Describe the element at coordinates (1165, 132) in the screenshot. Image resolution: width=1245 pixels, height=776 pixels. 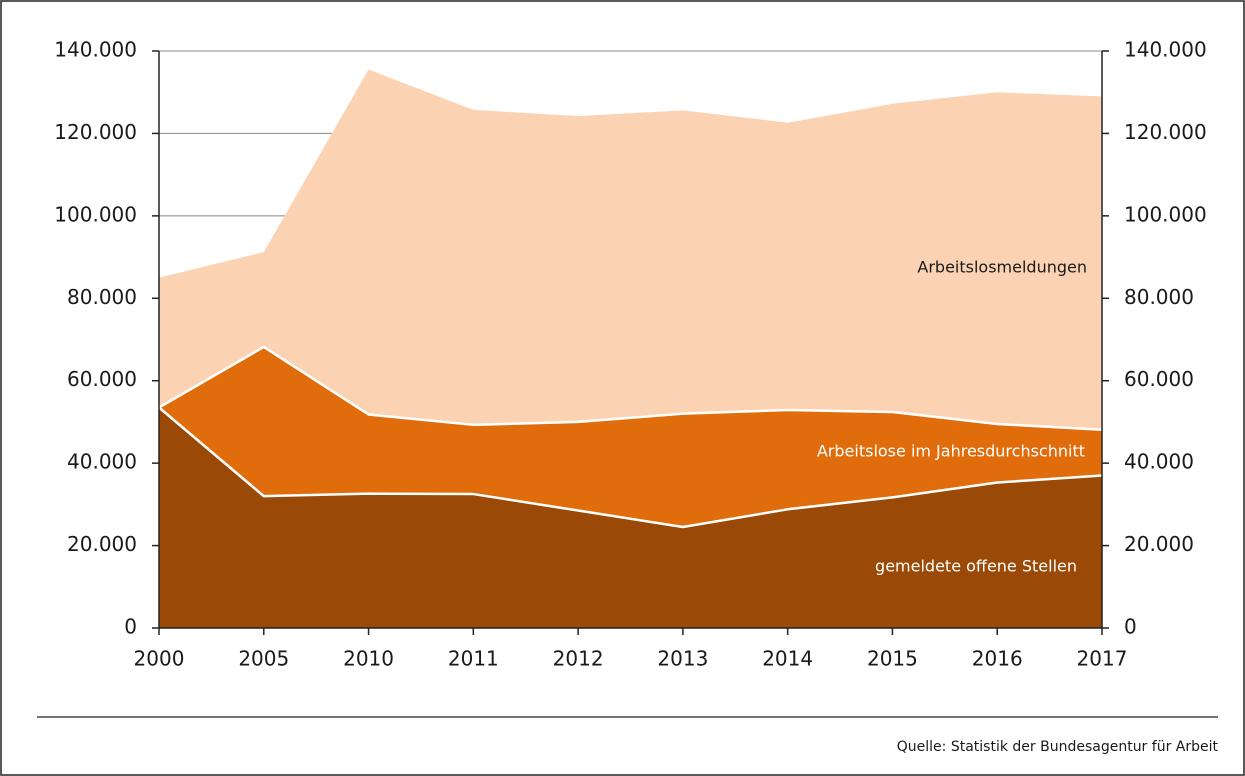
I see `y2-tick-label: 120.000` at that location.